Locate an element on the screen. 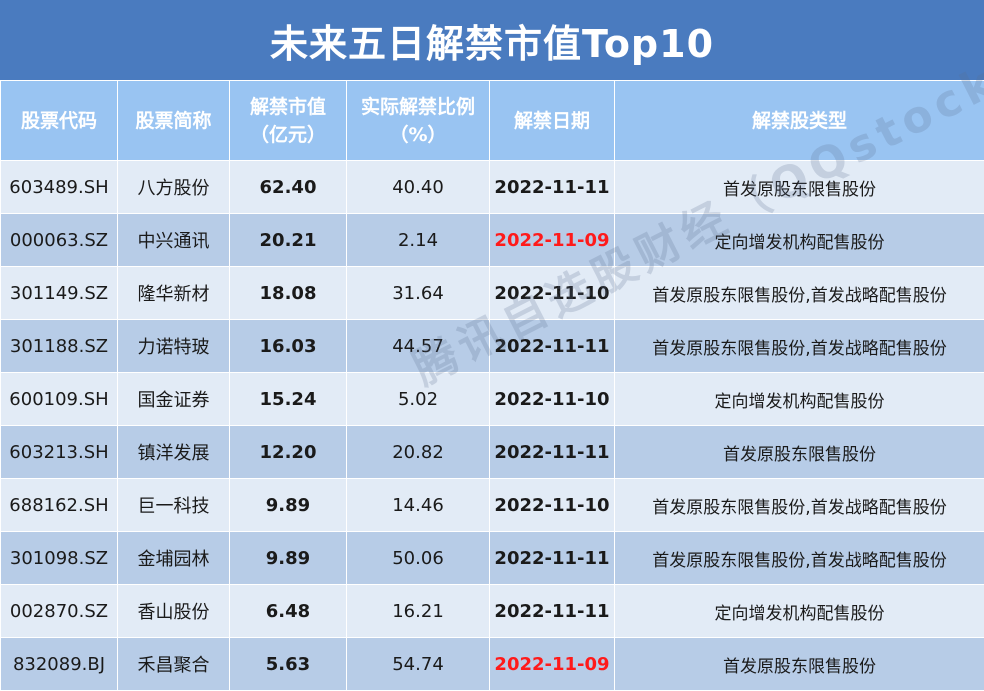 This screenshot has width=984, height=691. cell-stock-code: 002870.SZ is located at coordinates (59, 611).